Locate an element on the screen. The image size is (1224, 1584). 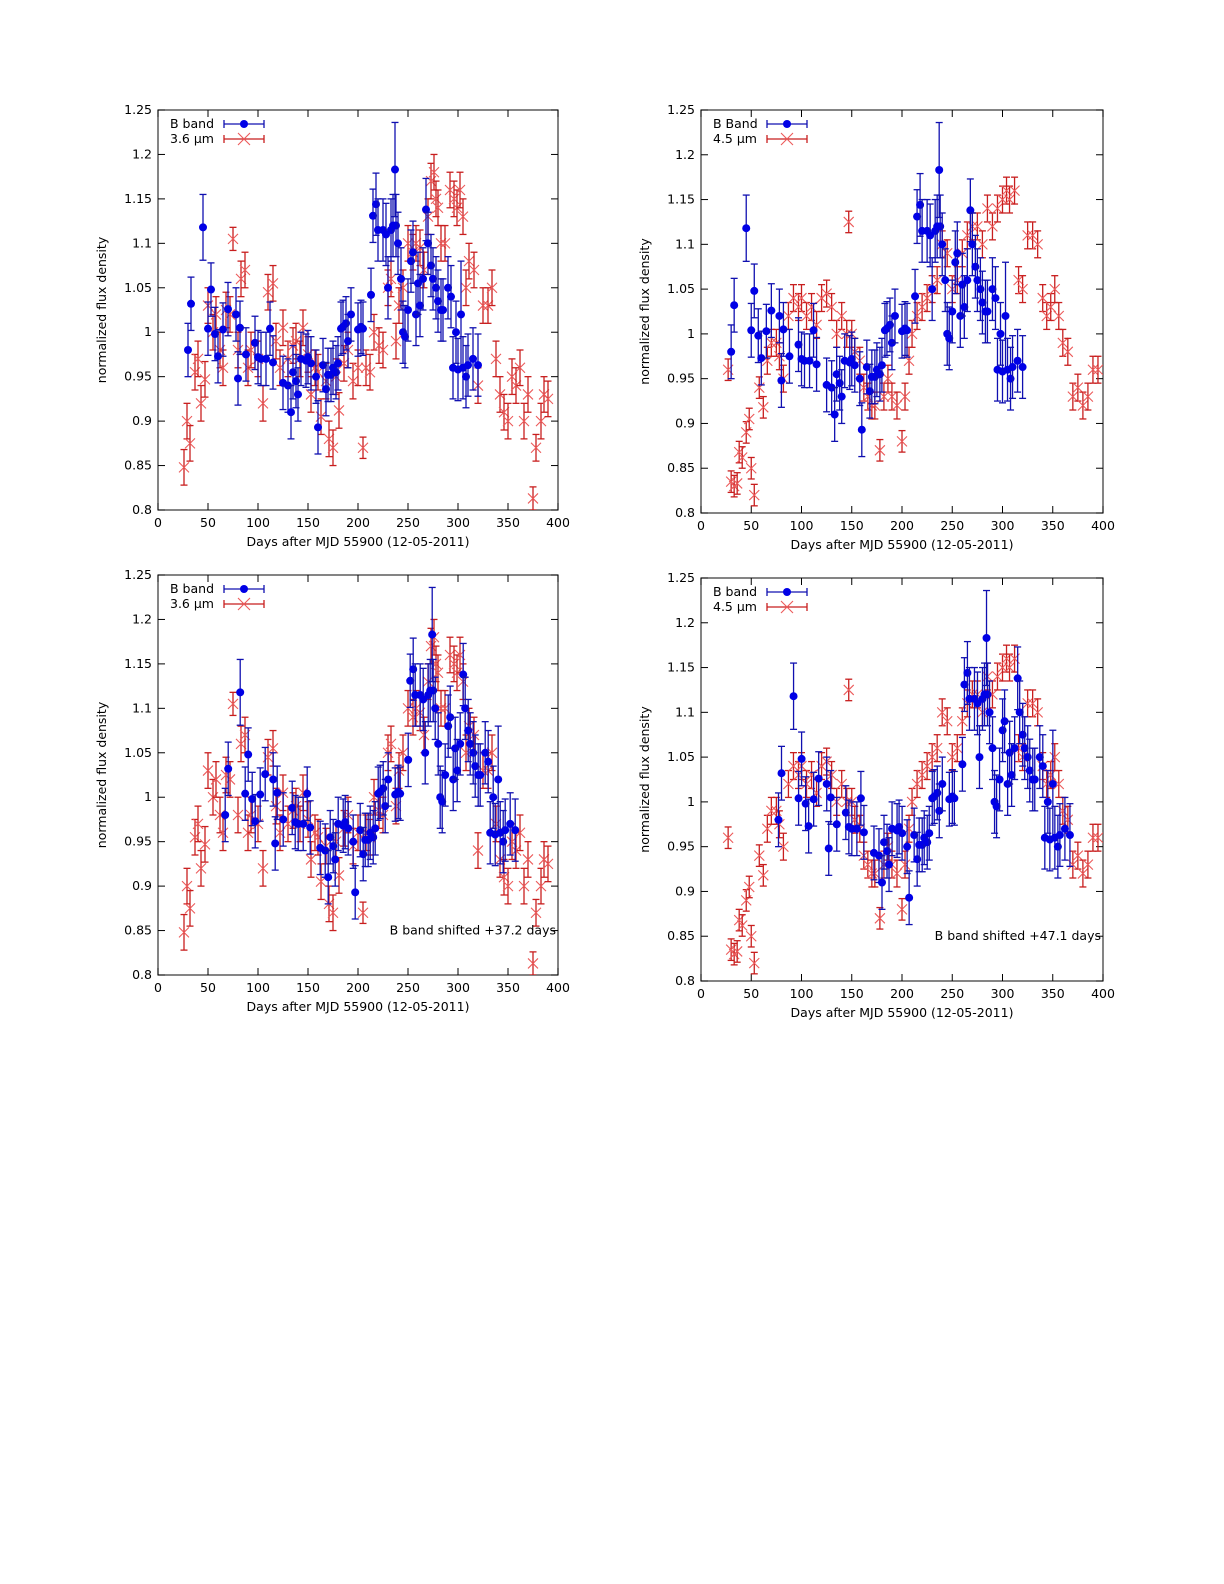
x-tick-label: 0 is located at coordinates (158, 987).